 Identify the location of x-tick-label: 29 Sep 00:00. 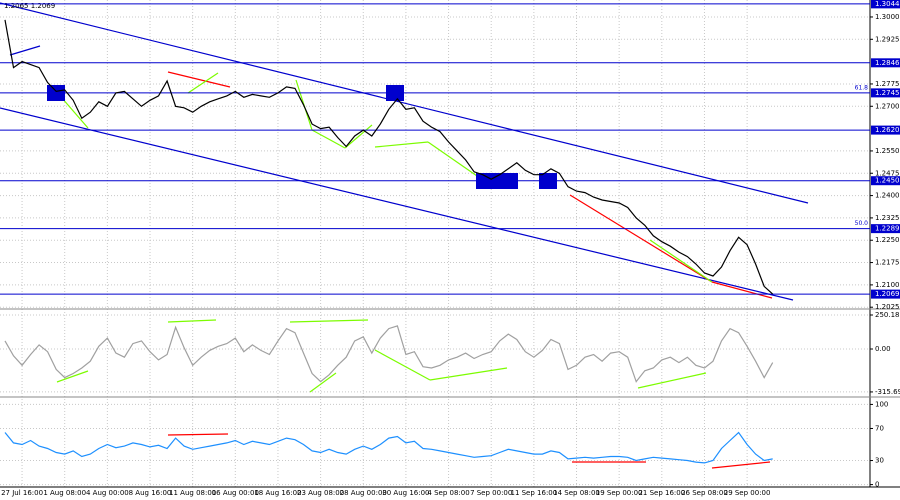
(747, 493).